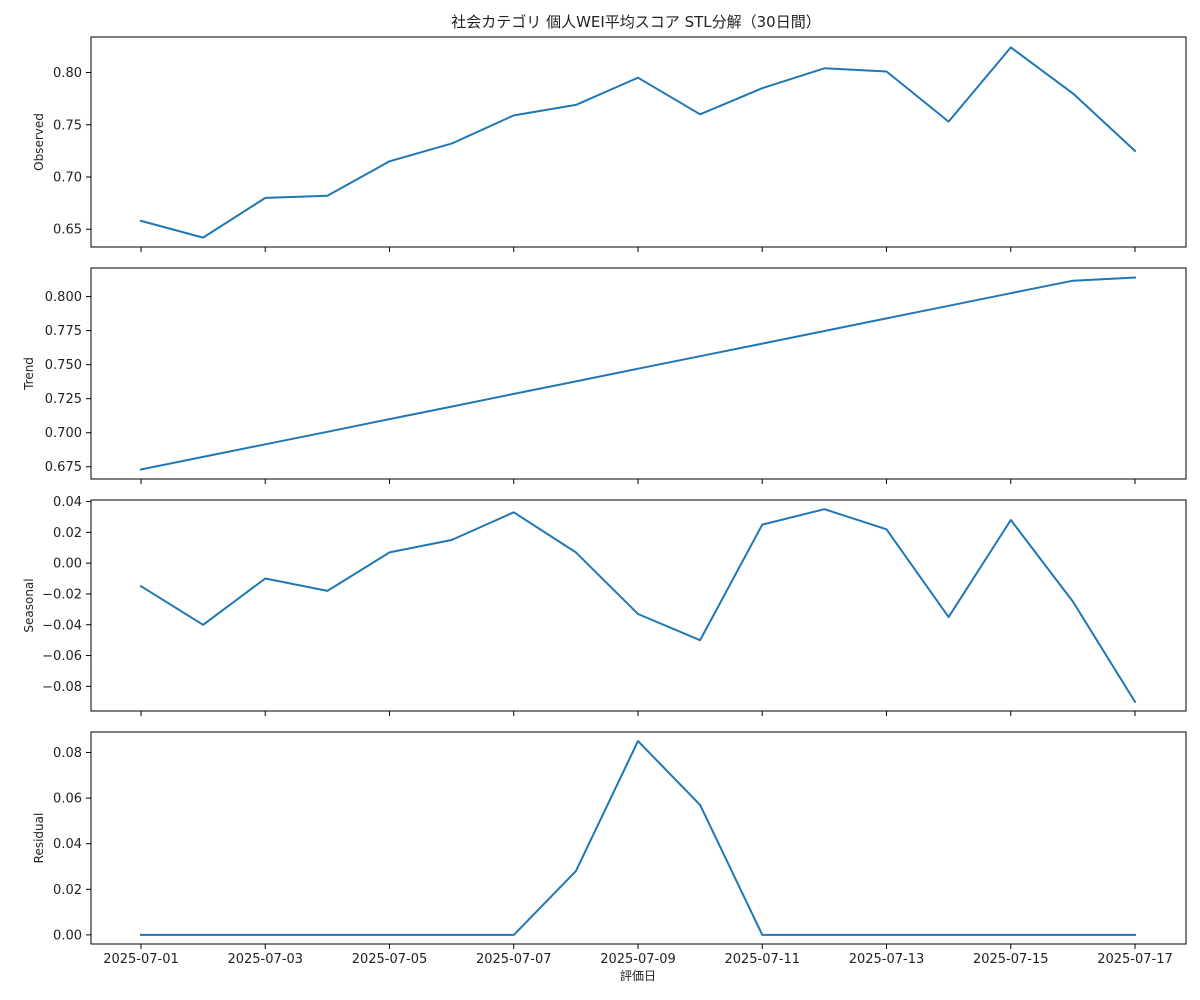 The image size is (1200, 1000). Describe the element at coordinates (265, 959) in the screenshot. I see `x-tick-label: 2025-07-03` at that location.